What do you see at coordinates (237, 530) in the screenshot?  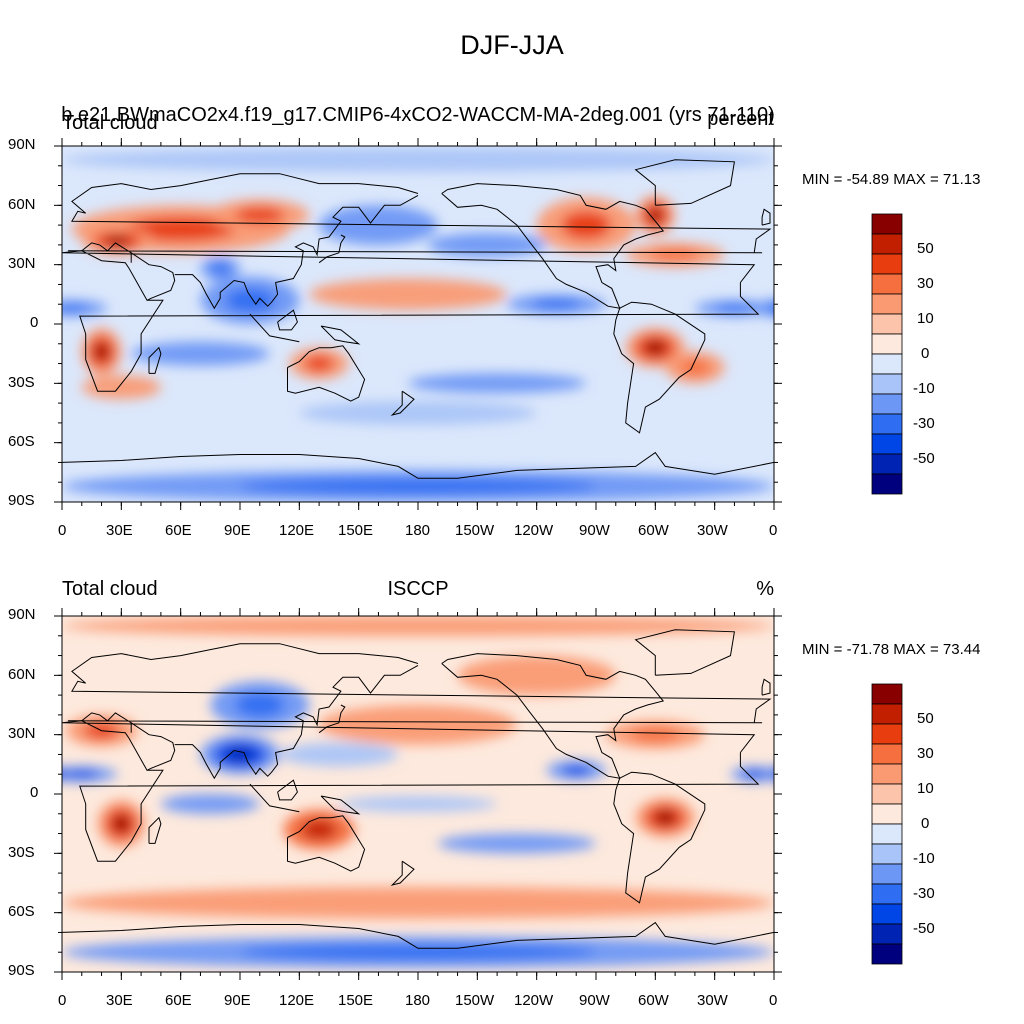 I see `panel1-lon-label: 90E` at bounding box center [237, 530].